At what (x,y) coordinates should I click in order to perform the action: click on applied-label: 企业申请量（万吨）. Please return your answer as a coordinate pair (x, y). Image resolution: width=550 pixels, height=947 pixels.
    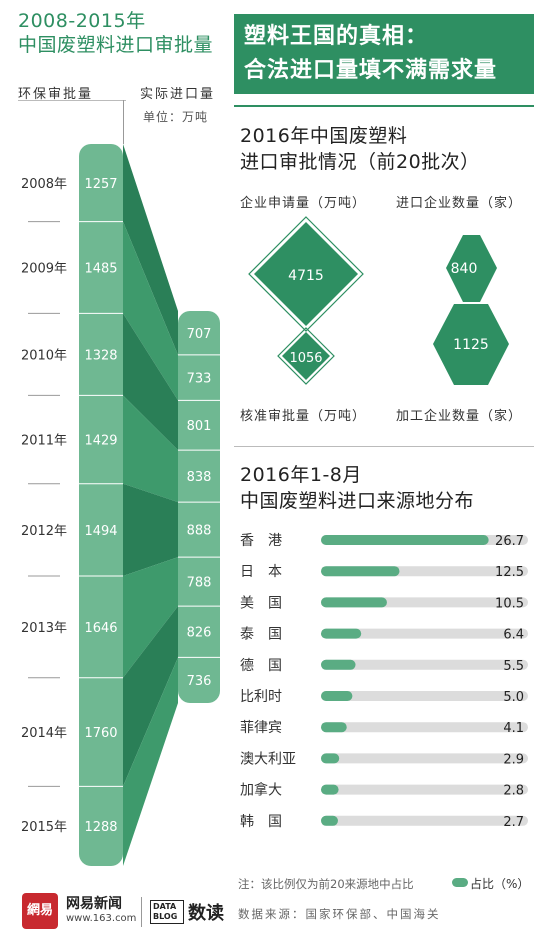
    Looking at the image, I should click on (303, 203).